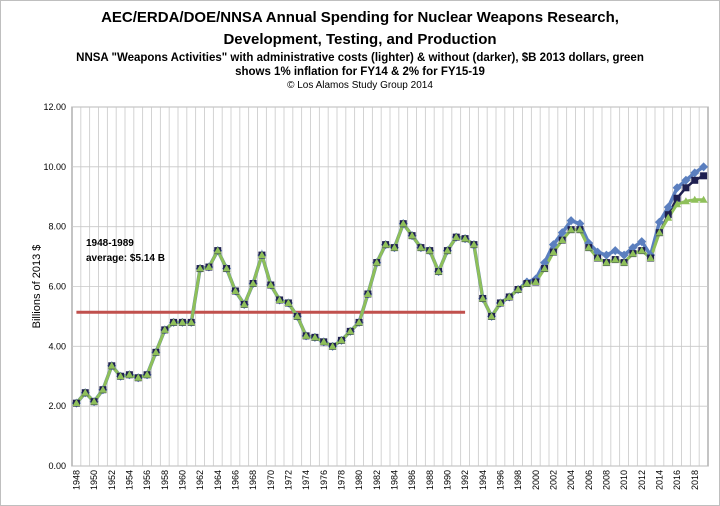 Image resolution: width=720 pixels, height=506 pixels. What do you see at coordinates (110, 243) in the screenshot?
I see `annotation-line1: 1948-1989` at bounding box center [110, 243].